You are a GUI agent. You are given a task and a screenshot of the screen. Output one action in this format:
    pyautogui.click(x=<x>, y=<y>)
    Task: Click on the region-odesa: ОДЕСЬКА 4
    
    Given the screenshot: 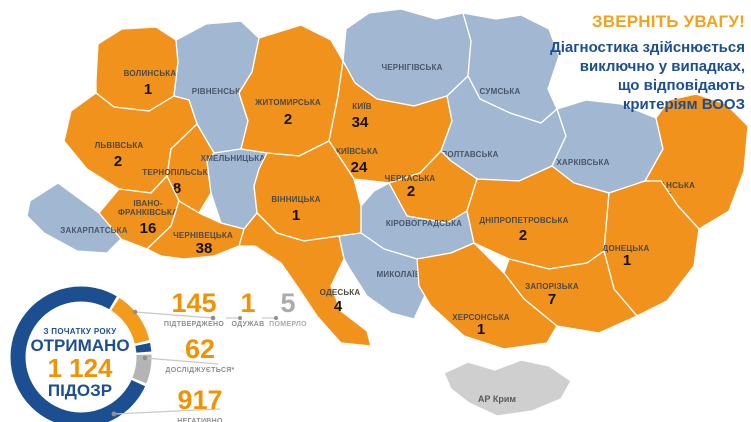 What is the action you would take?
    pyautogui.click(x=305, y=279)
    